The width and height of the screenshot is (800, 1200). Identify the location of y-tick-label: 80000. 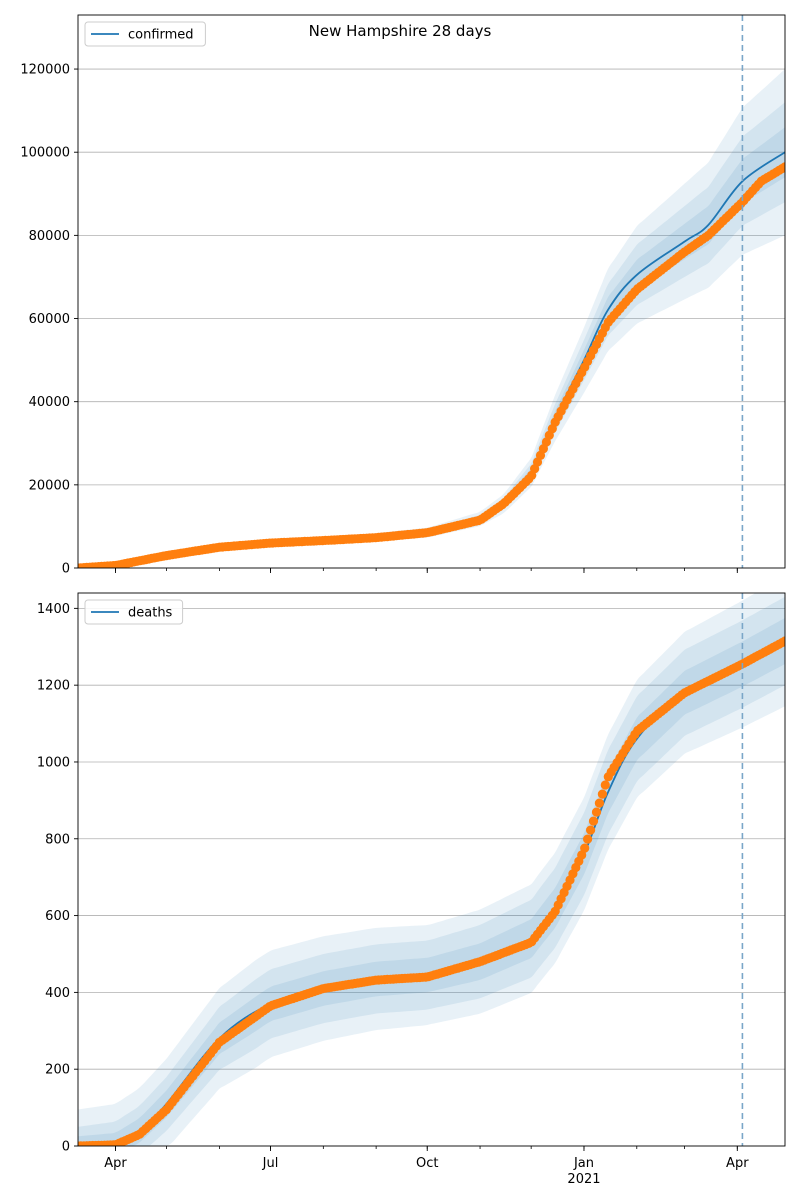
(49, 236).